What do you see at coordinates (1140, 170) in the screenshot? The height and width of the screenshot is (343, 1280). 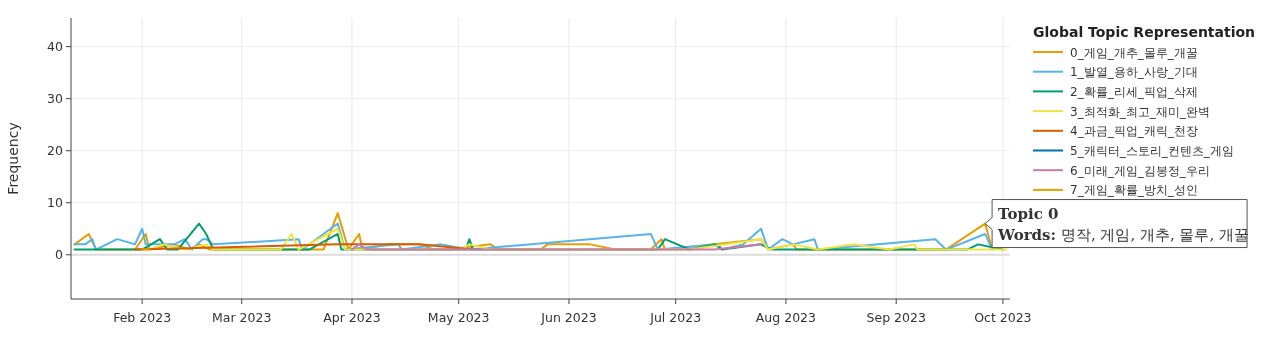 I see `legend-label: 6_미래_게임_김봉정_우리` at bounding box center [1140, 170].